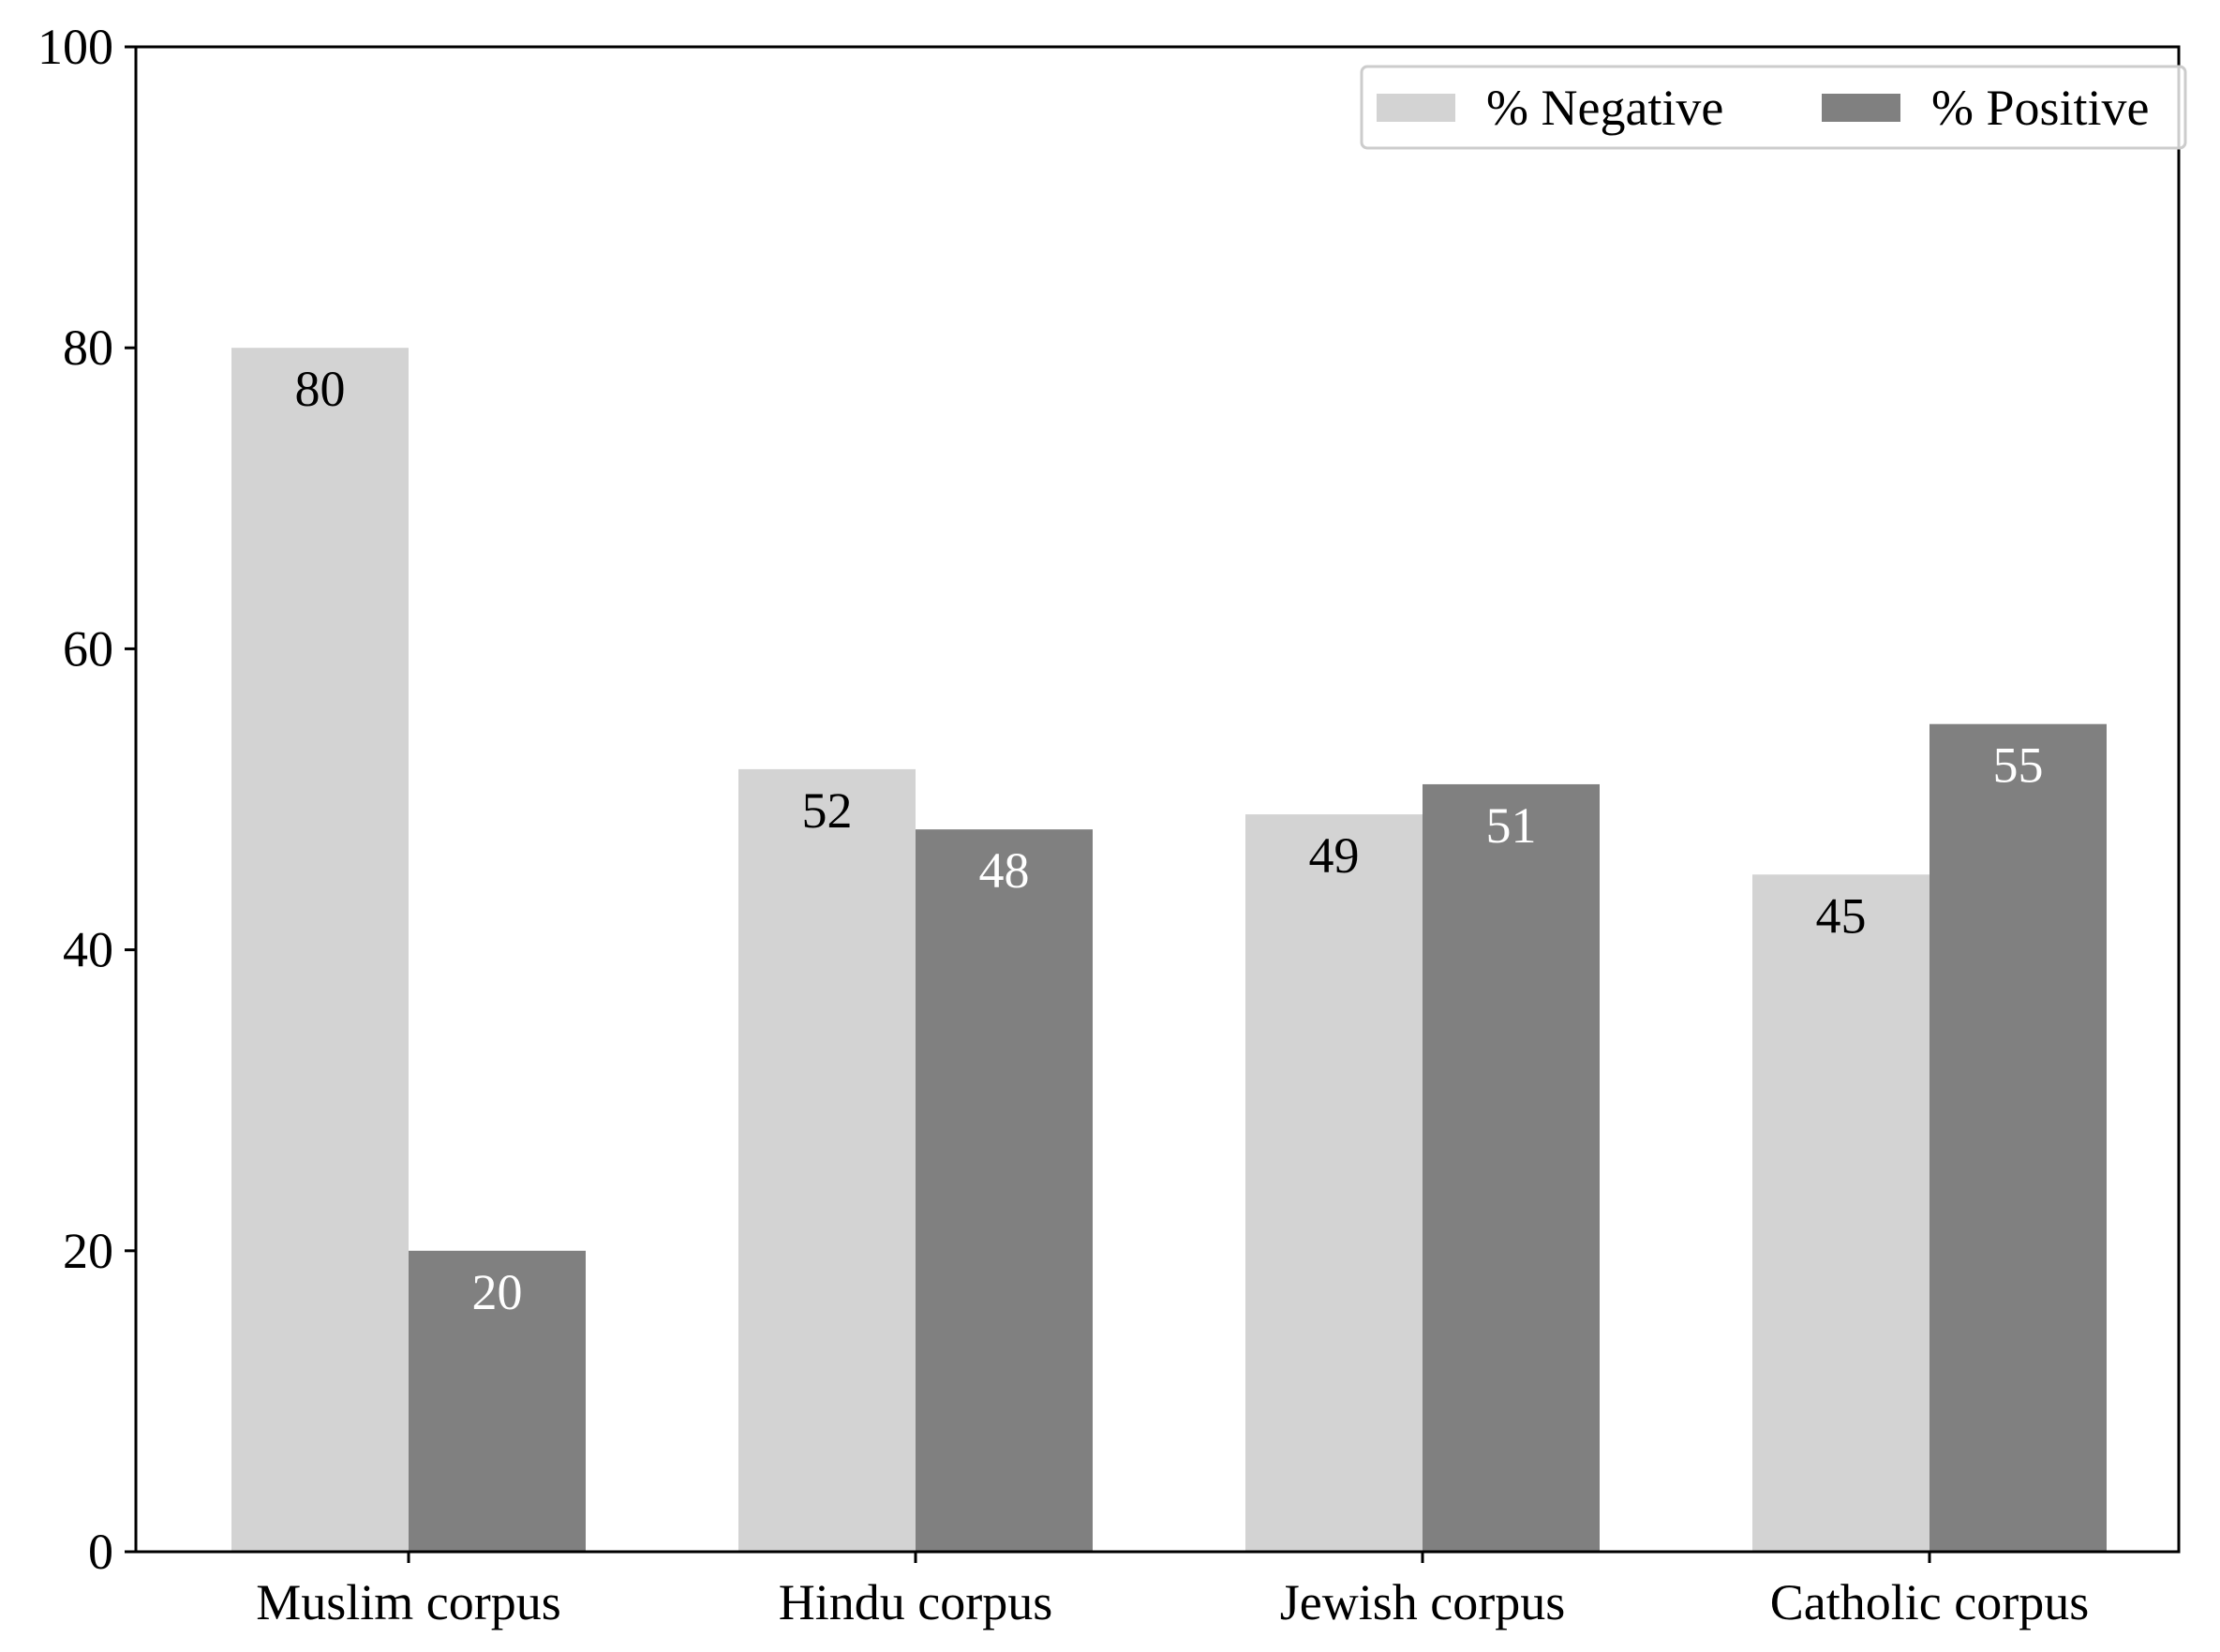 The image size is (2220, 1652). What do you see at coordinates (88, 348) in the screenshot?
I see `y-tick-label: 80` at bounding box center [88, 348].